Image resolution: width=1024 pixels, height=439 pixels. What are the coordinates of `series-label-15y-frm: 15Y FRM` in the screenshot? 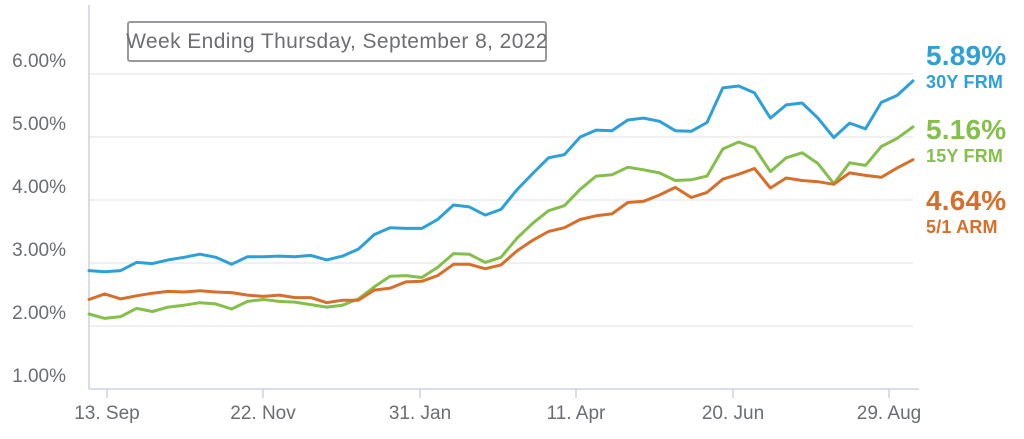 It's located at (965, 156).